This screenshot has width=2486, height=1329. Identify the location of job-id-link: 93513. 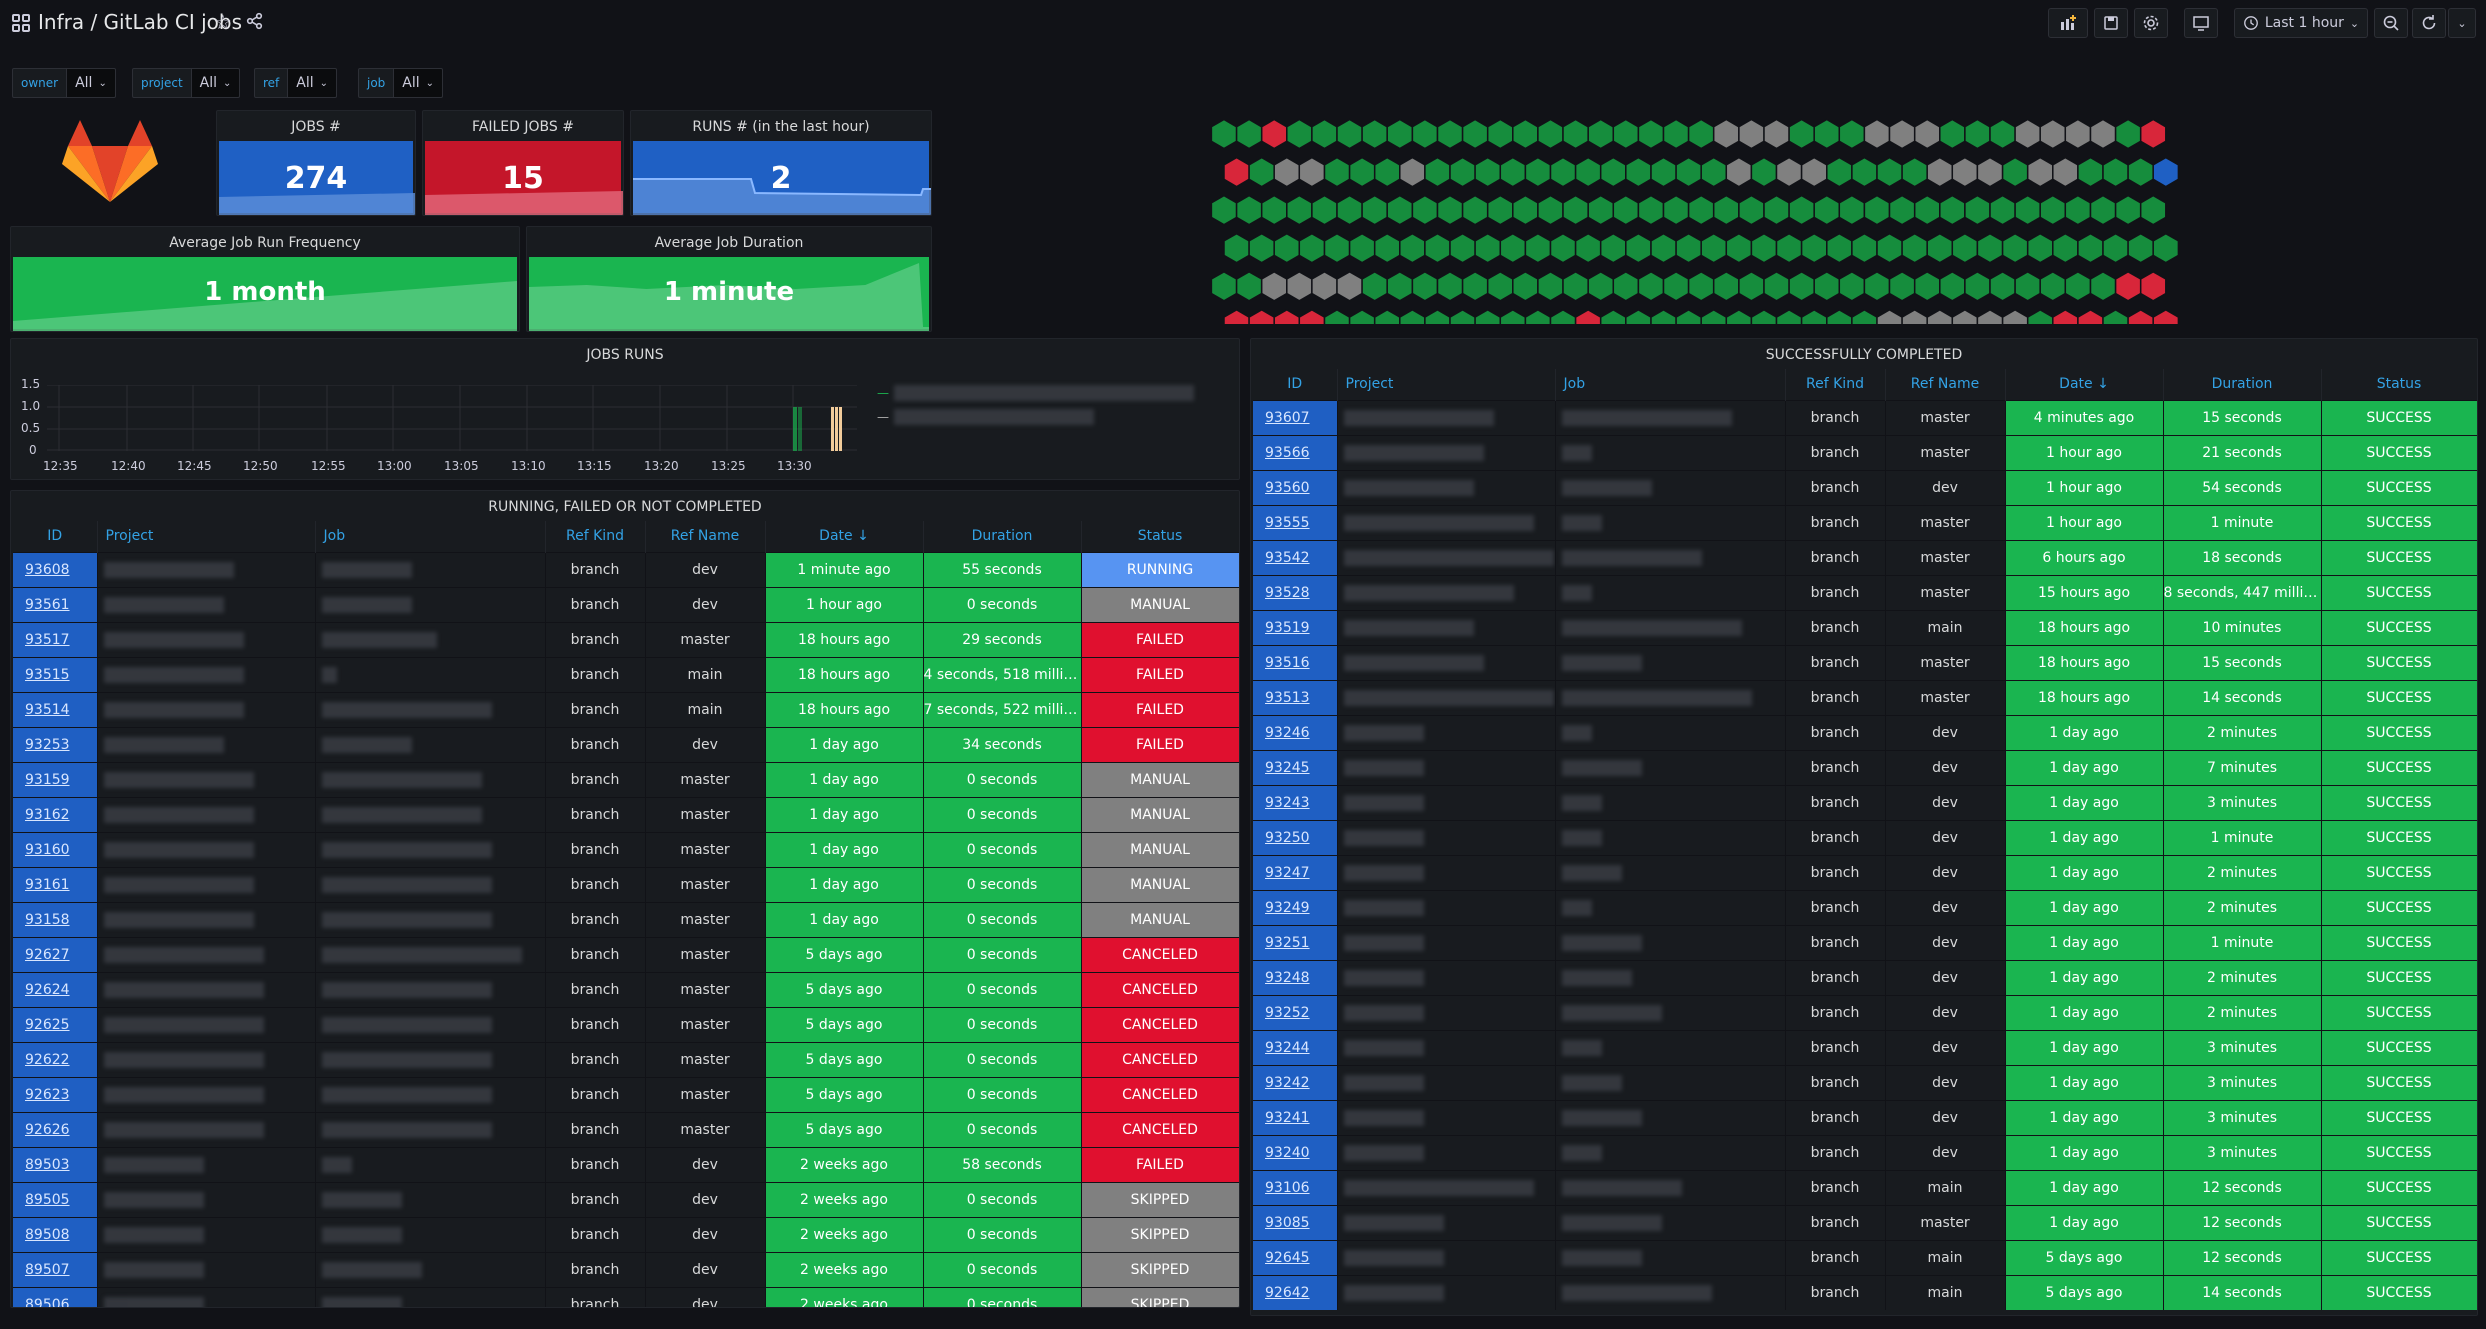
(1295, 697).